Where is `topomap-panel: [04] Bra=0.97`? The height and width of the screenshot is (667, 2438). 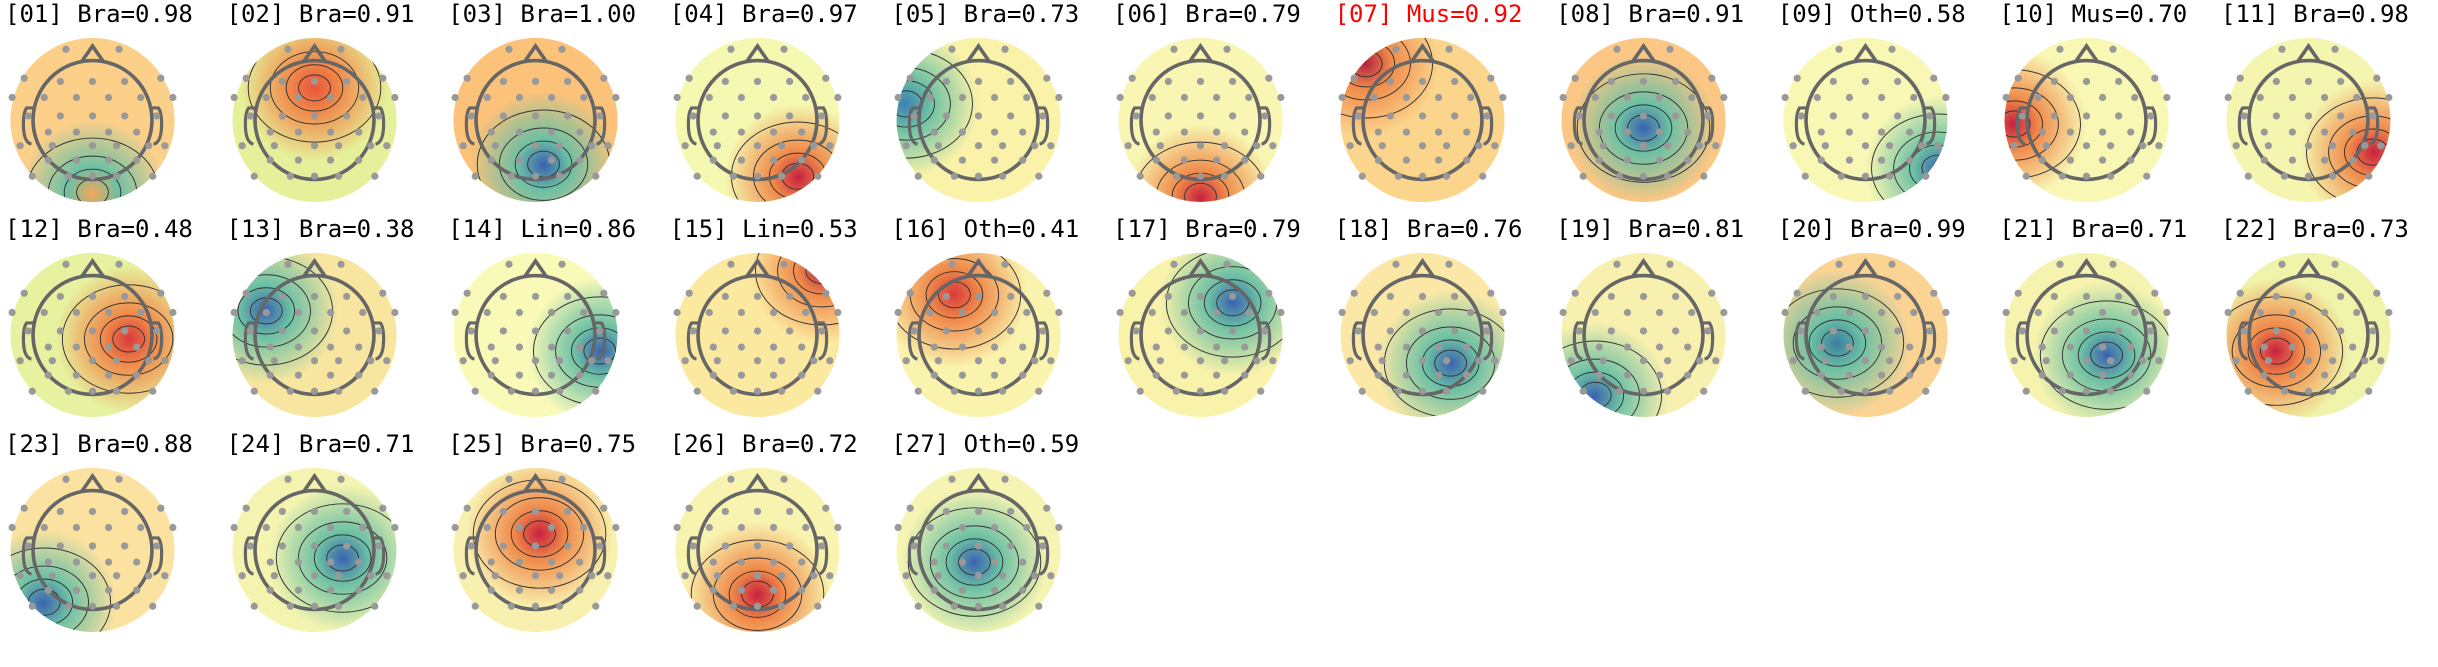 topomap-panel: [04] Bra=0.97 is located at coordinates (775, 107).